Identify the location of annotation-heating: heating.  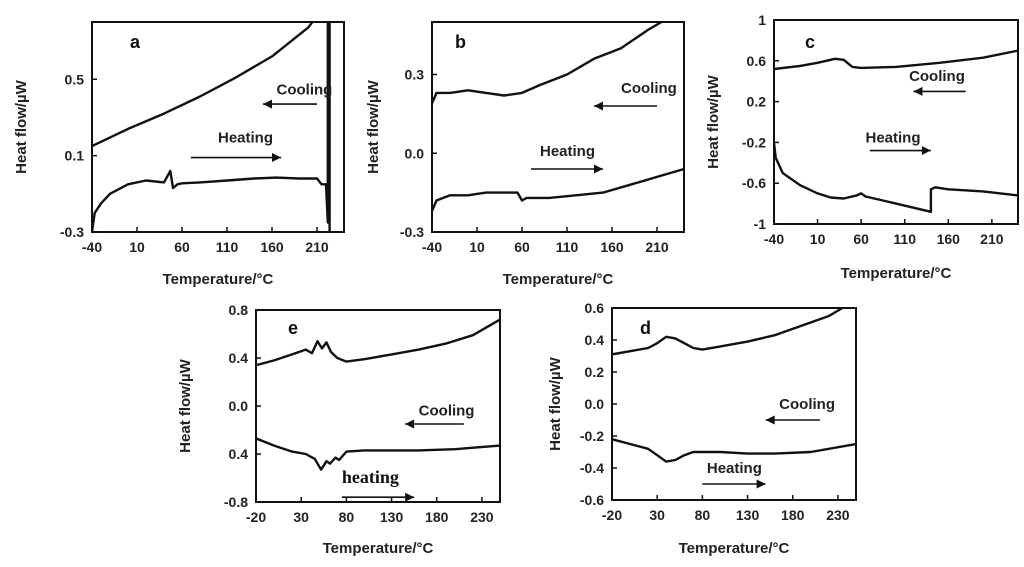
(370, 477).